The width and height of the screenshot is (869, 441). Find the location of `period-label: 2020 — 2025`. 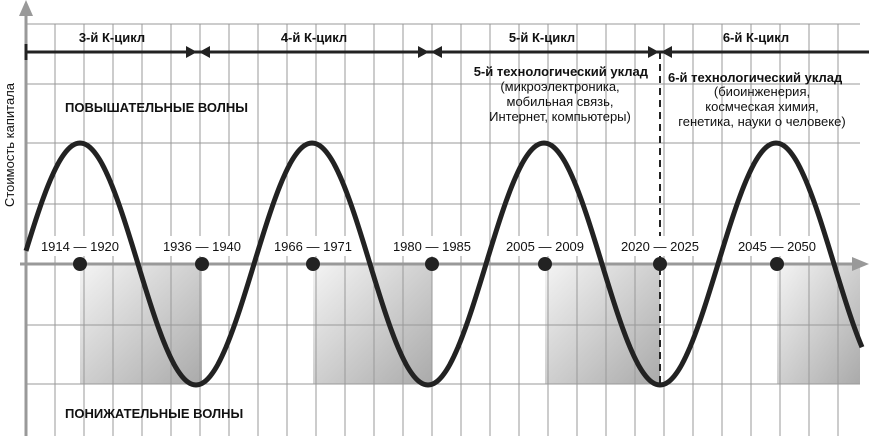

period-label: 2020 — 2025 is located at coordinates (660, 246).